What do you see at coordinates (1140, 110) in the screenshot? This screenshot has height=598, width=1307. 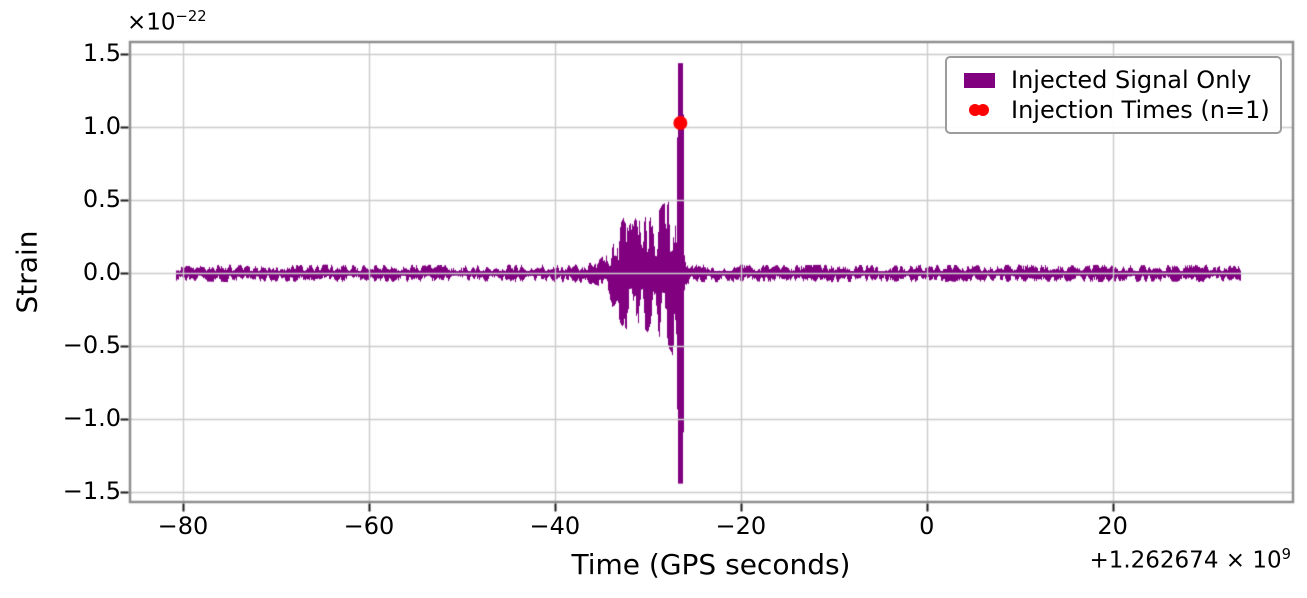 I see `legend-label-injection: Injection Times (n=1)` at bounding box center [1140, 110].